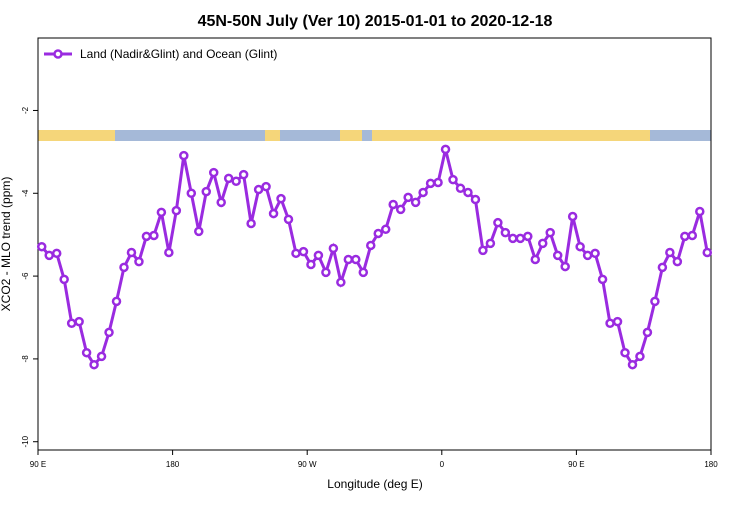 This screenshot has height=505, width=750. What do you see at coordinates (307, 464) in the screenshot?
I see `x-tick-label: 90 W` at bounding box center [307, 464].